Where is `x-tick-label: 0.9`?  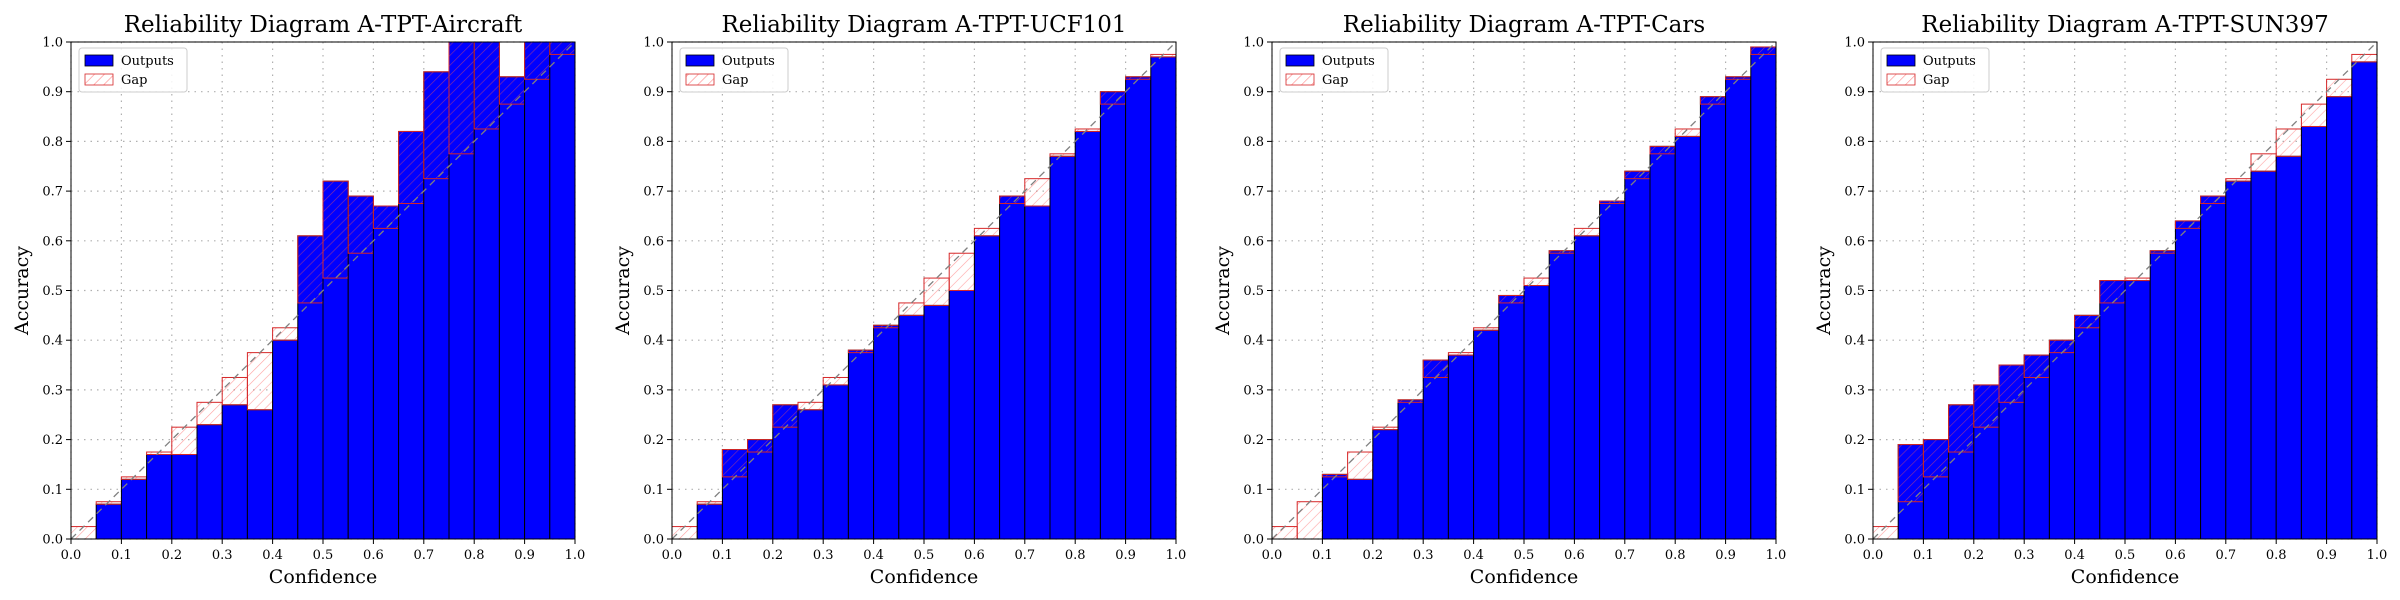 x-tick-label: 0.9 is located at coordinates (2326, 555).